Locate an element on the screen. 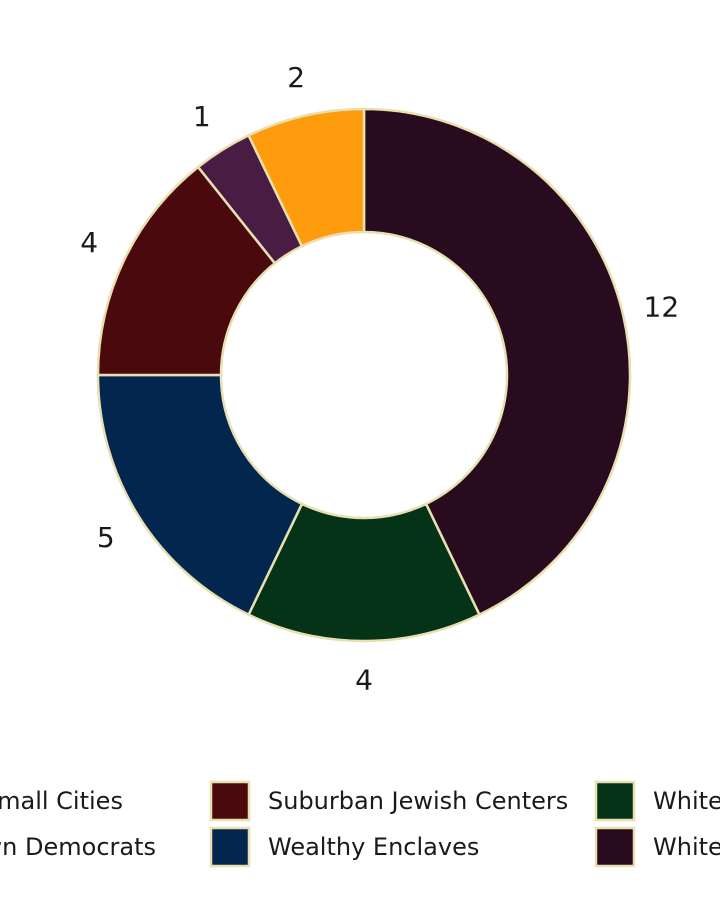 This screenshot has width=720, height=921. legend-label: White Suburbs is located at coordinates (686, 801).